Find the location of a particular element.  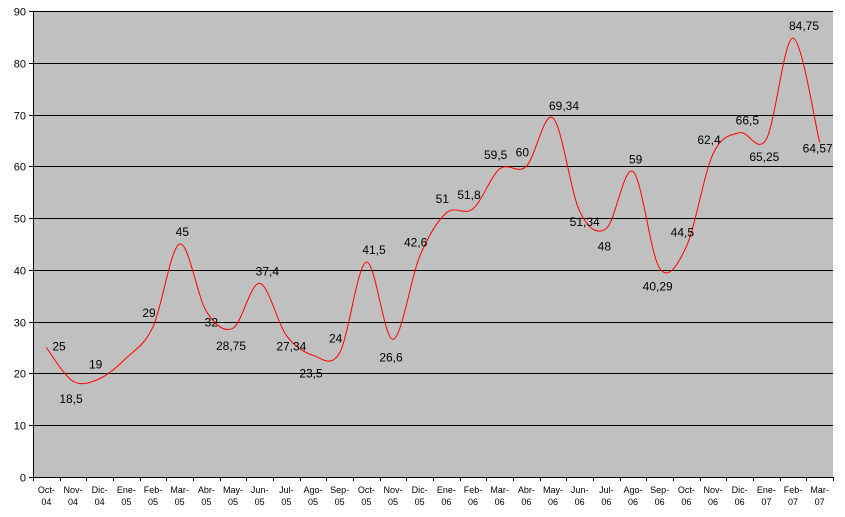

x-tick-label: Feb-05 is located at coordinates (153, 496).